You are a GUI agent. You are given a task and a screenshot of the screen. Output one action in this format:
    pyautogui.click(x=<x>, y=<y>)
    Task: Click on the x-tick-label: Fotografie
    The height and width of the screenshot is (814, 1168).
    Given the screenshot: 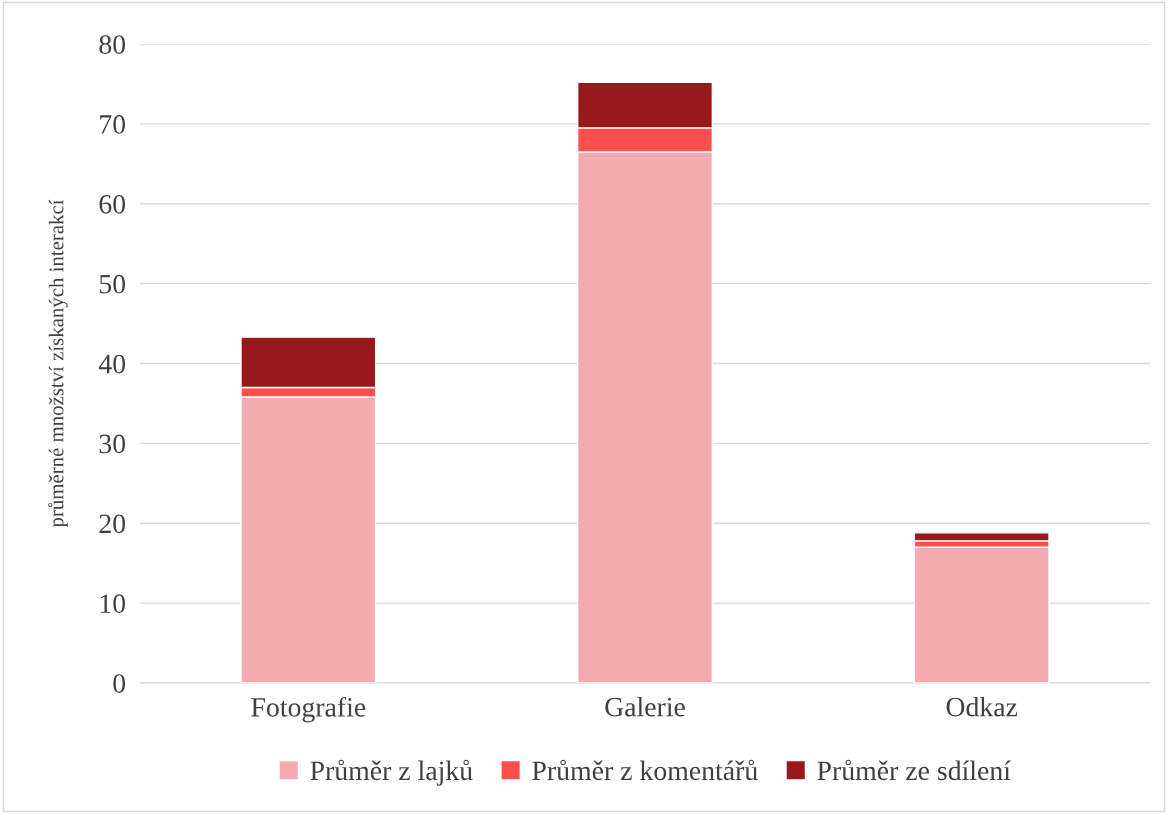 What is the action you would take?
    pyautogui.click(x=308, y=709)
    